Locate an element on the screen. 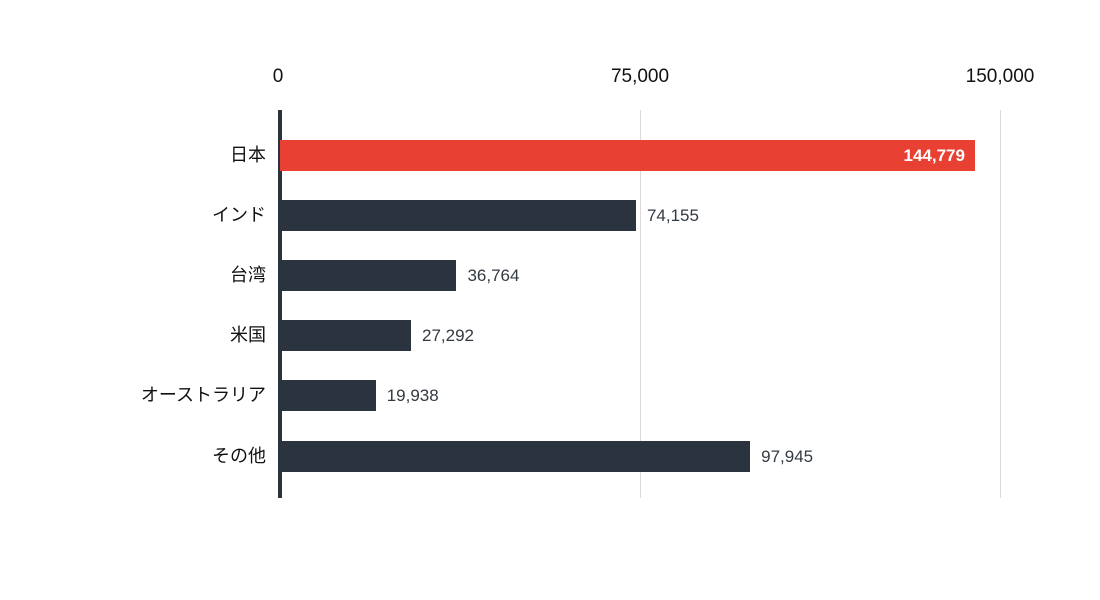 This screenshot has height=600, width=1100. value-label: 97,945 is located at coordinates (787, 456).